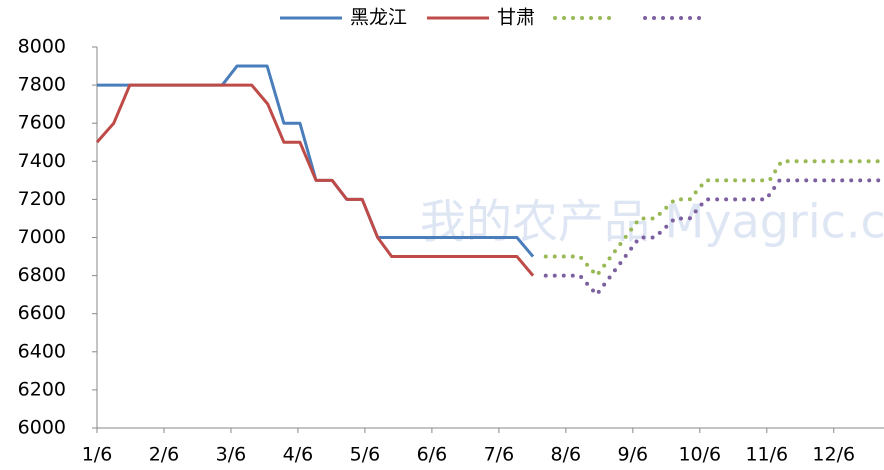 This screenshot has height=470, width=884. I want to click on x-tick-label: 8/6, so click(566, 455).